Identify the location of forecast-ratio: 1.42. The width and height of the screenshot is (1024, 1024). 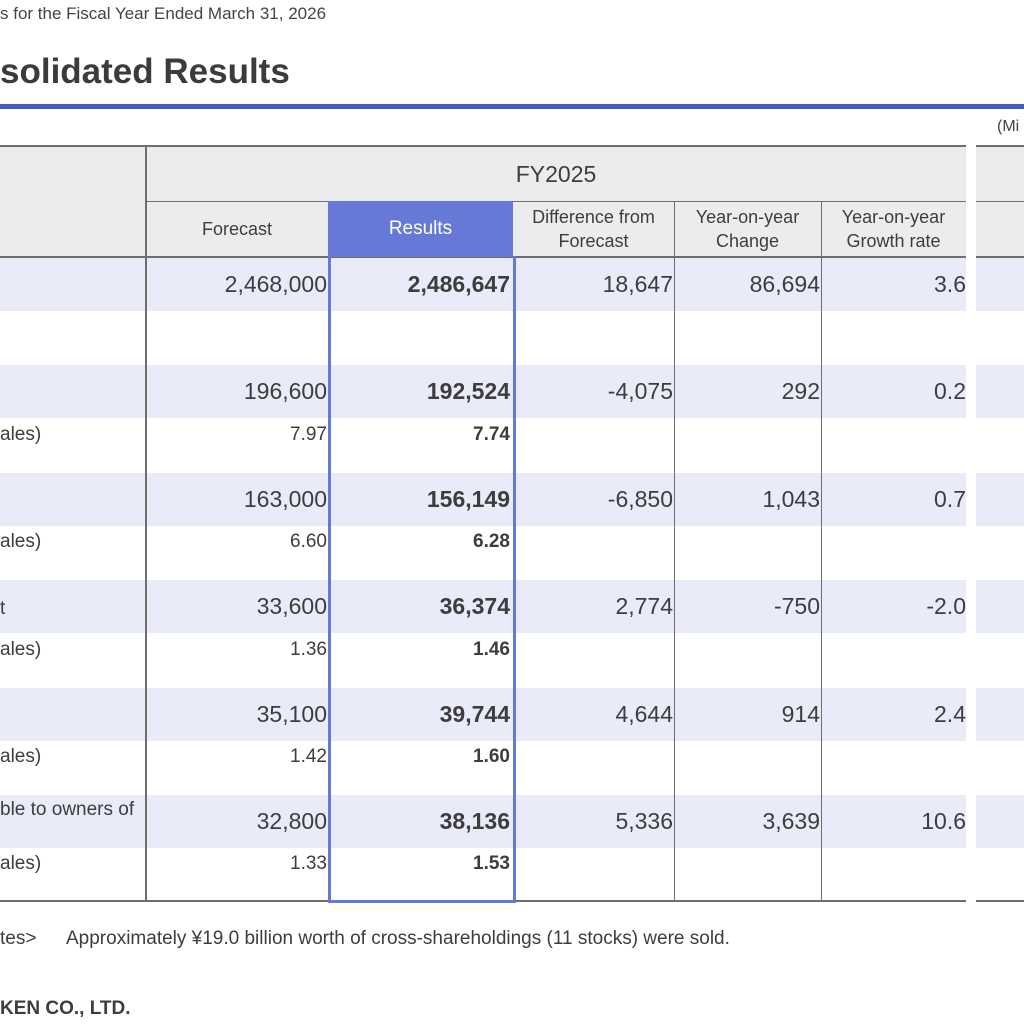
(308, 756).